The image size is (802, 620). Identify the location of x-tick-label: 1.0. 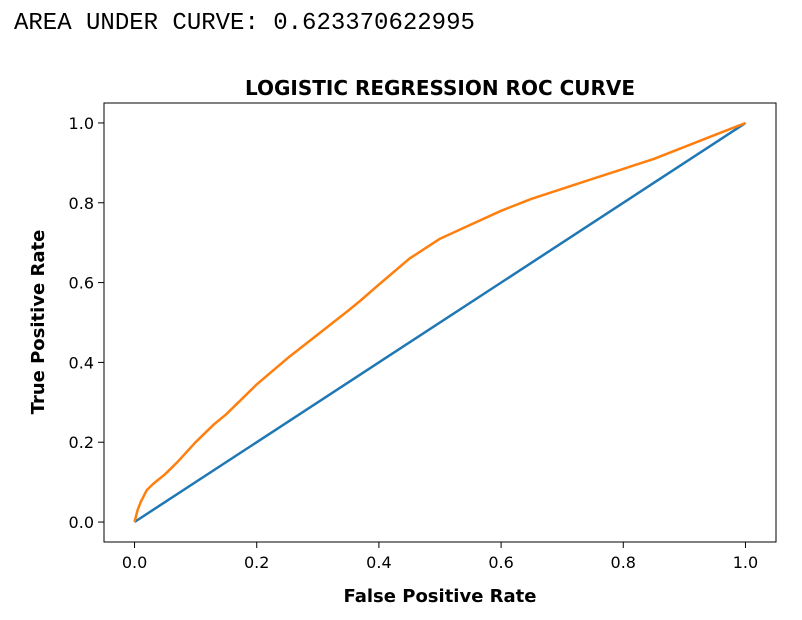
(745, 562).